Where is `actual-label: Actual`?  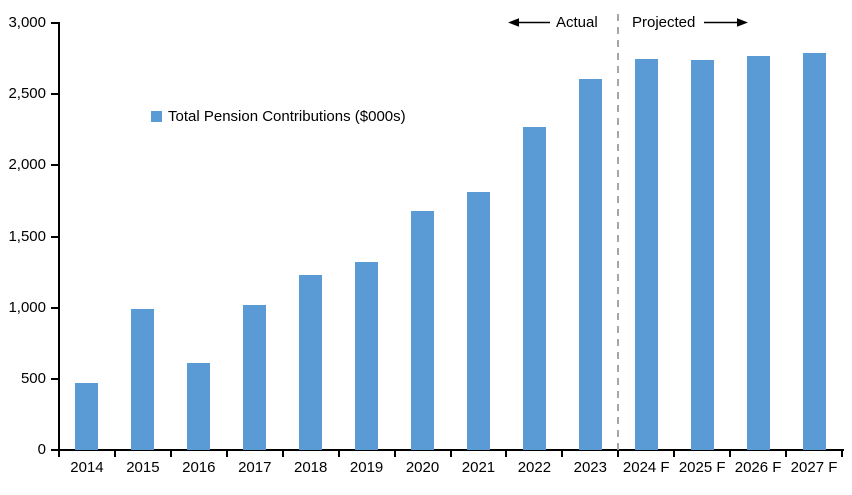 actual-label: Actual is located at coordinates (577, 22).